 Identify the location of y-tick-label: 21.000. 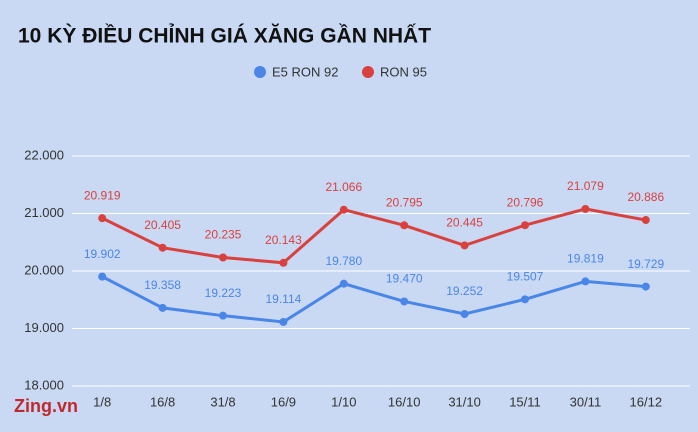
(44, 212).